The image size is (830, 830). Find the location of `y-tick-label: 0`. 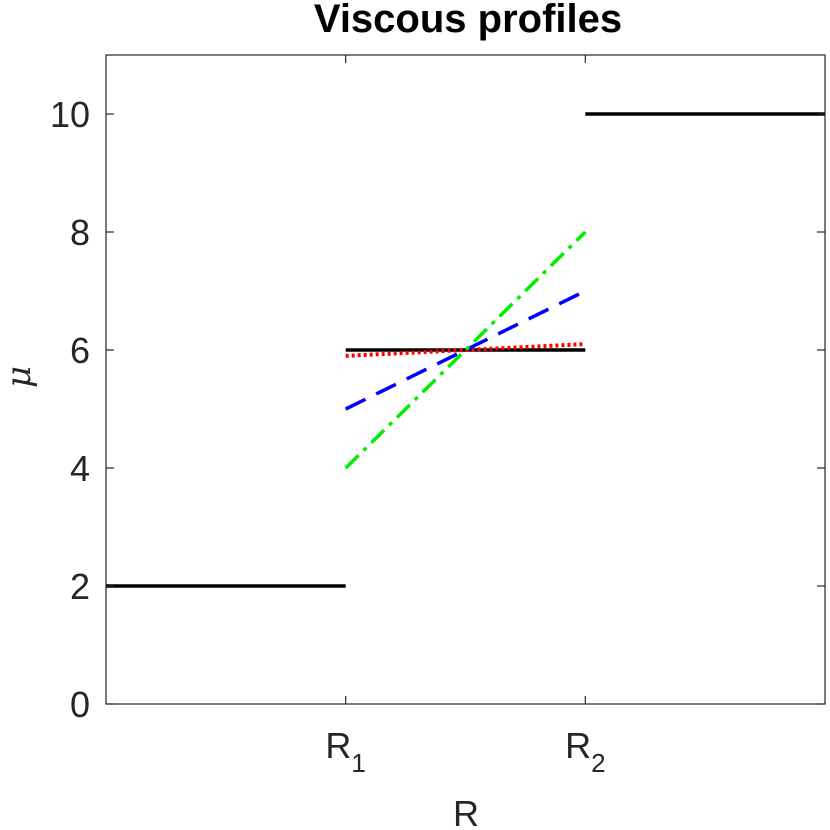

y-tick-label: 0 is located at coordinates (80, 704).